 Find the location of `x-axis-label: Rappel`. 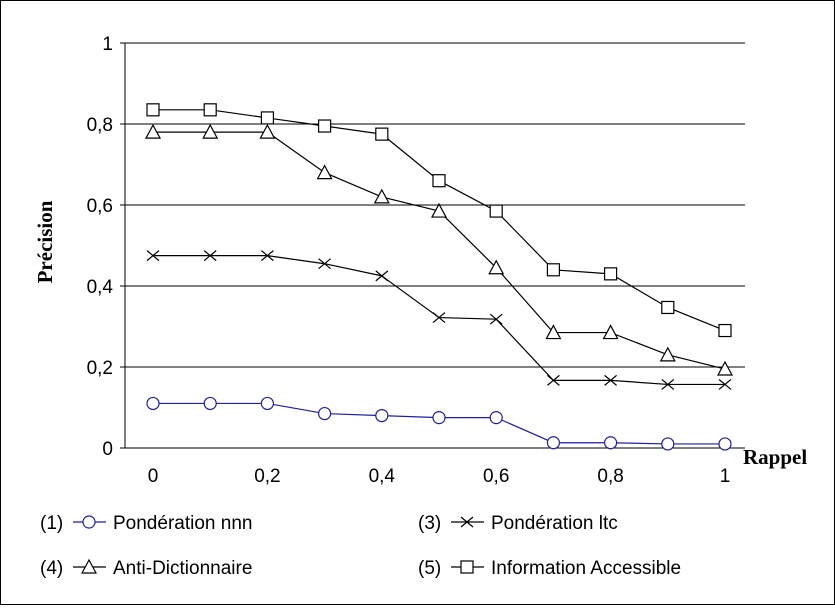

x-axis-label: Rappel is located at coordinates (775, 457).